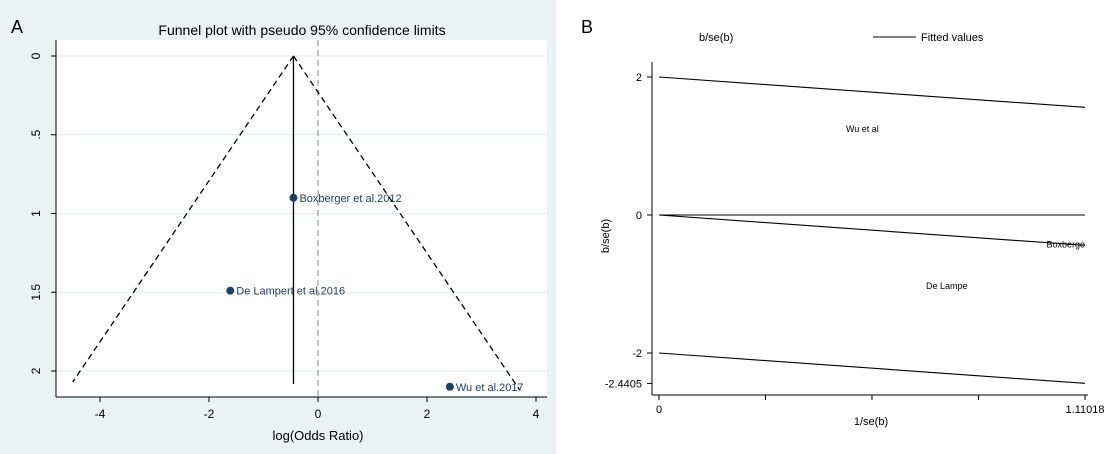 The image size is (1109, 454). Describe the element at coordinates (659, 410) in the screenshot. I see `panel-b-x-tick-label: 0` at that location.